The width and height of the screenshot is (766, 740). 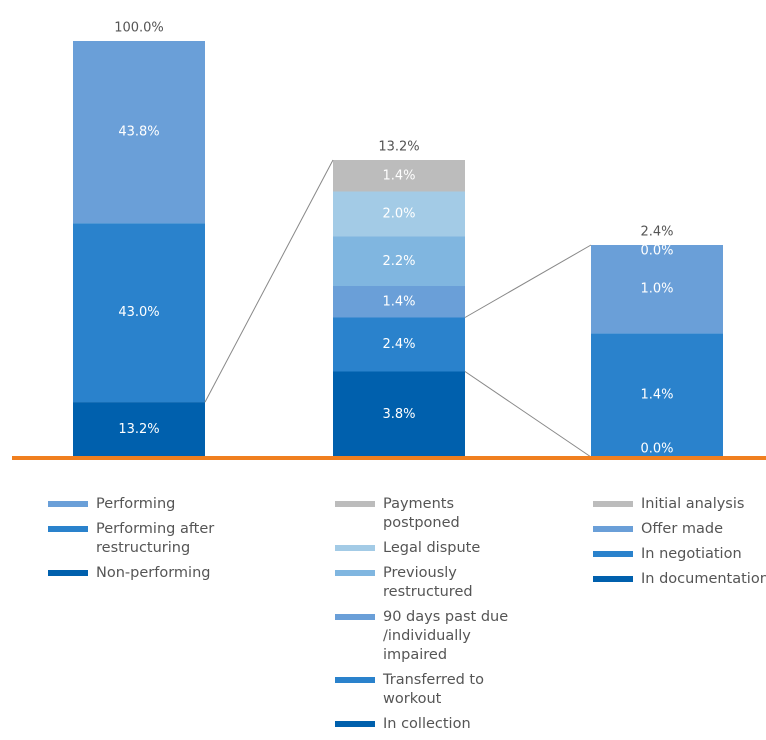 What do you see at coordinates (693, 504) in the screenshot?
I see `legend-label: Initial analysis` at bounding box center [693, 504].